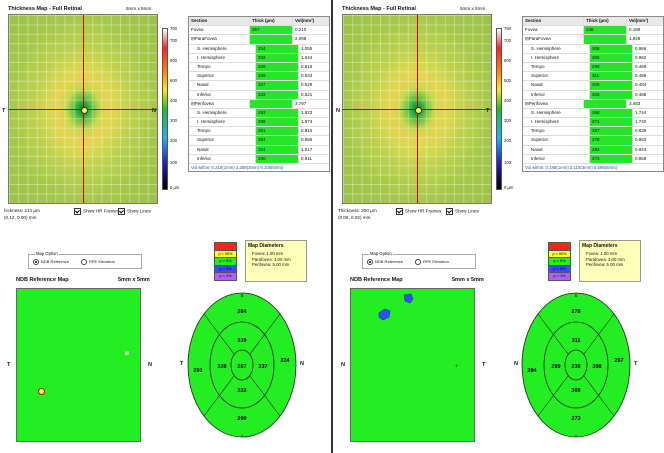 The height and width of the screenshot is (453, 664). Describe the element at coordinates (412, 365) in the screenshot. I see `ndb-reference-map: +` at that location.